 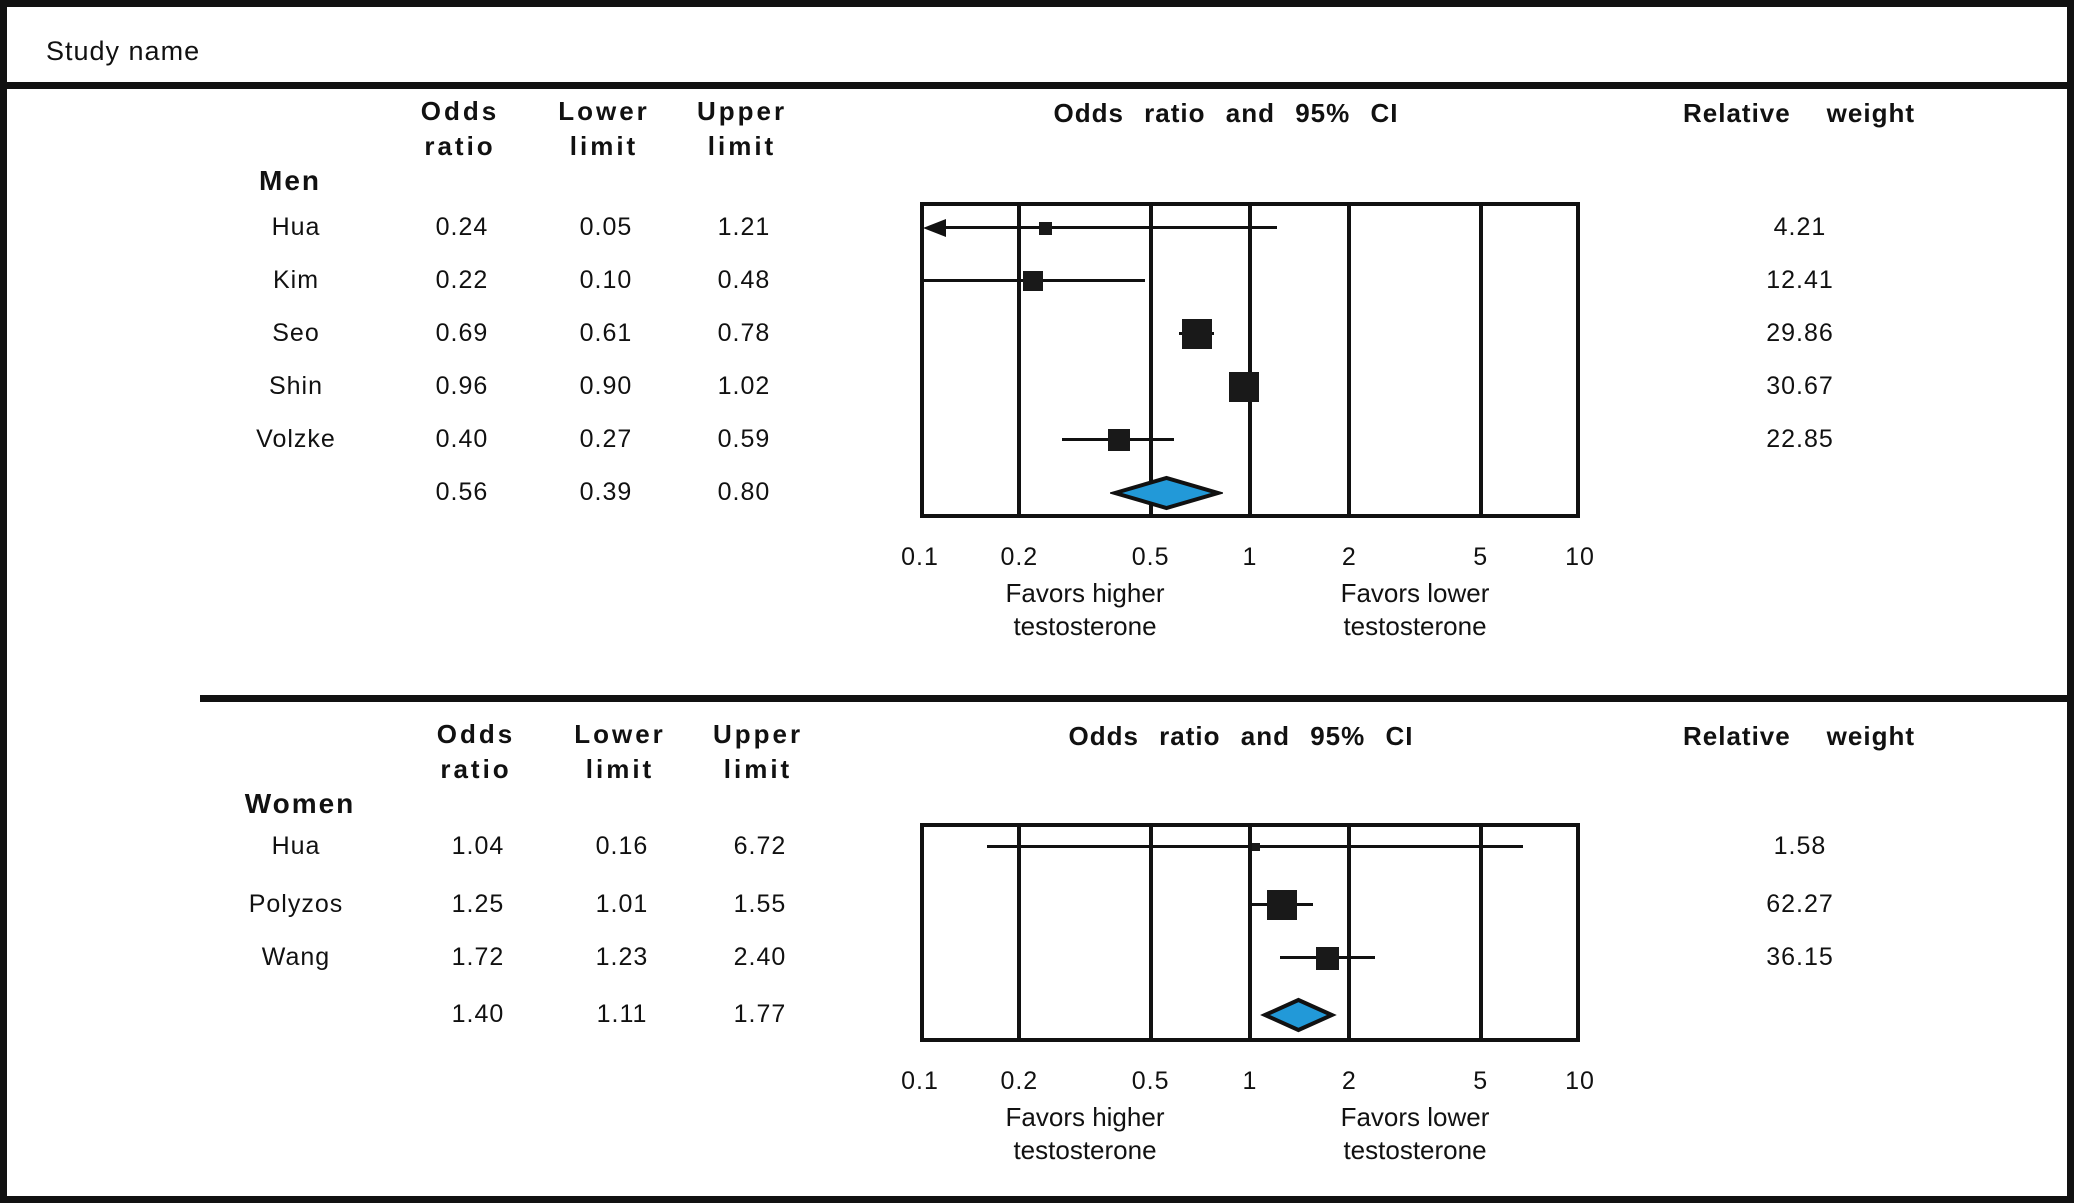 I want to click on favors-left-label: Favors higher testosterone, so click(x=1085, y=610).